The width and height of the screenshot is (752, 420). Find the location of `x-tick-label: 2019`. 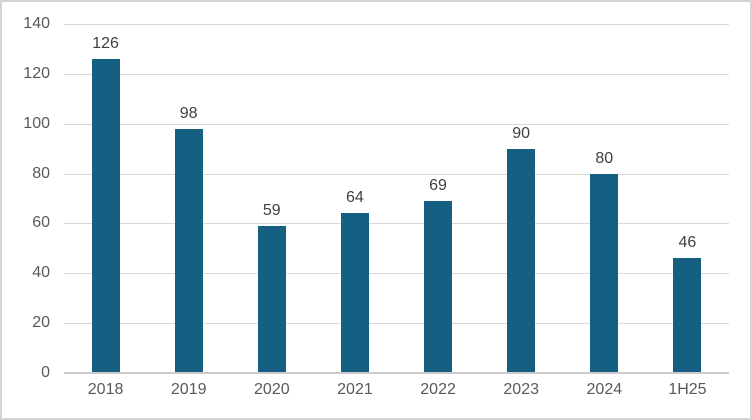

x-tick-label: 2019 is located at coordinates (188, 389).